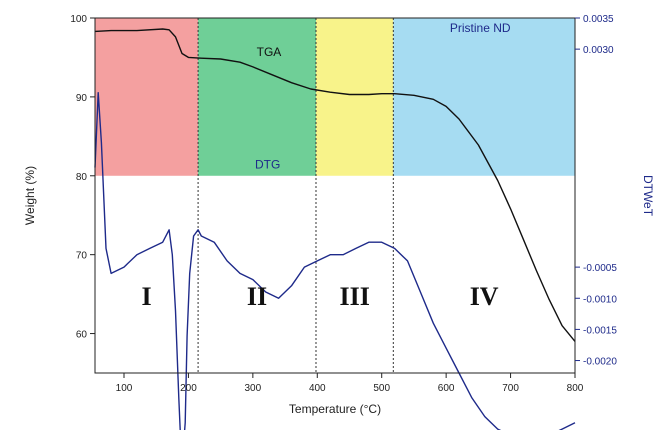 The width and height of the screenshot is (668, 430). What do you see at coordinates (381, 388) in the screenshot?
I see `x-tick-label: 500` at bounding box center [381, 388].